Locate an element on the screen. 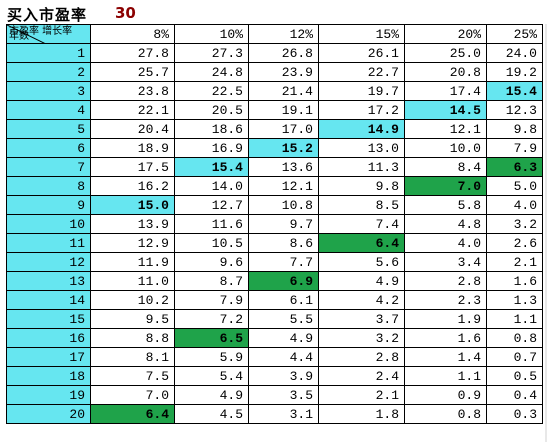  table-cell: 4.8 is located at coordinates (445, 224).